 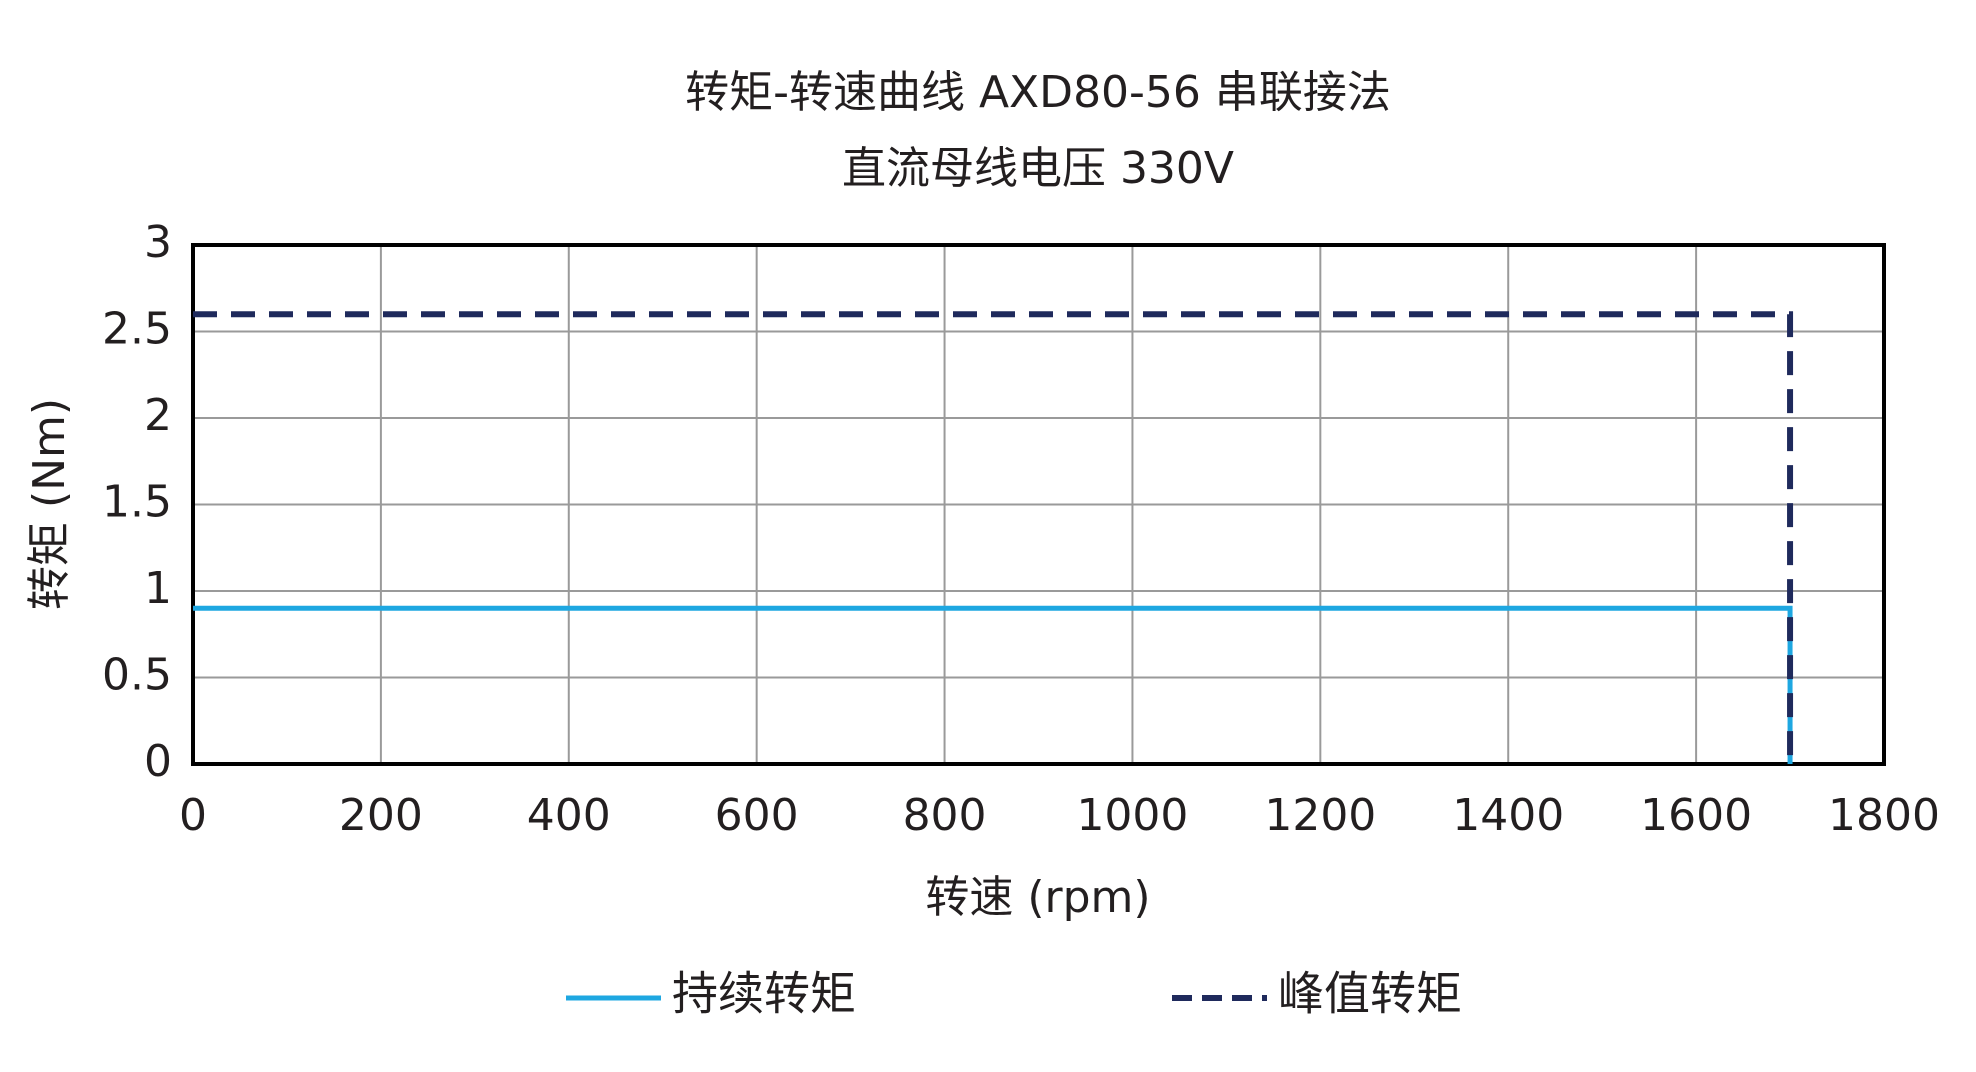 I want to click on chart-subtitle: 直流母线电压 330V, so click(x=1038, y=168).